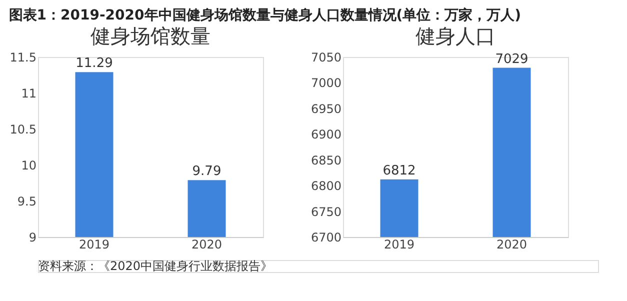 This screenshot has height=301, width=627. Describe the element at coordinates (326, 109) in the screenshot. I see `y-tick-label: 6950` at that location.